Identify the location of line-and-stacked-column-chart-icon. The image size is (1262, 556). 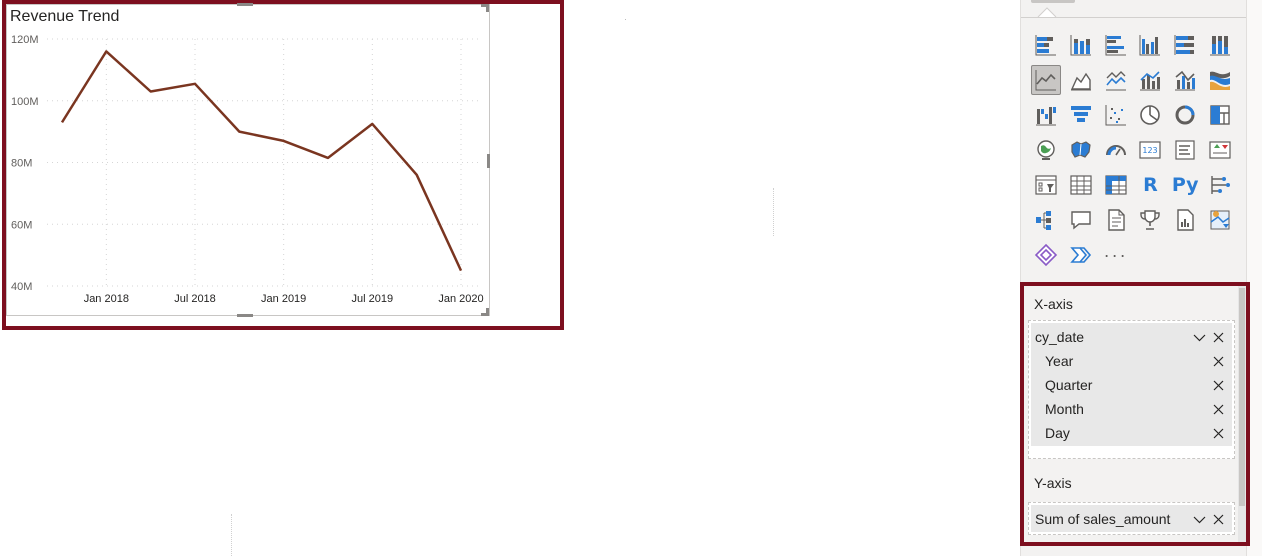
(1150, 80).